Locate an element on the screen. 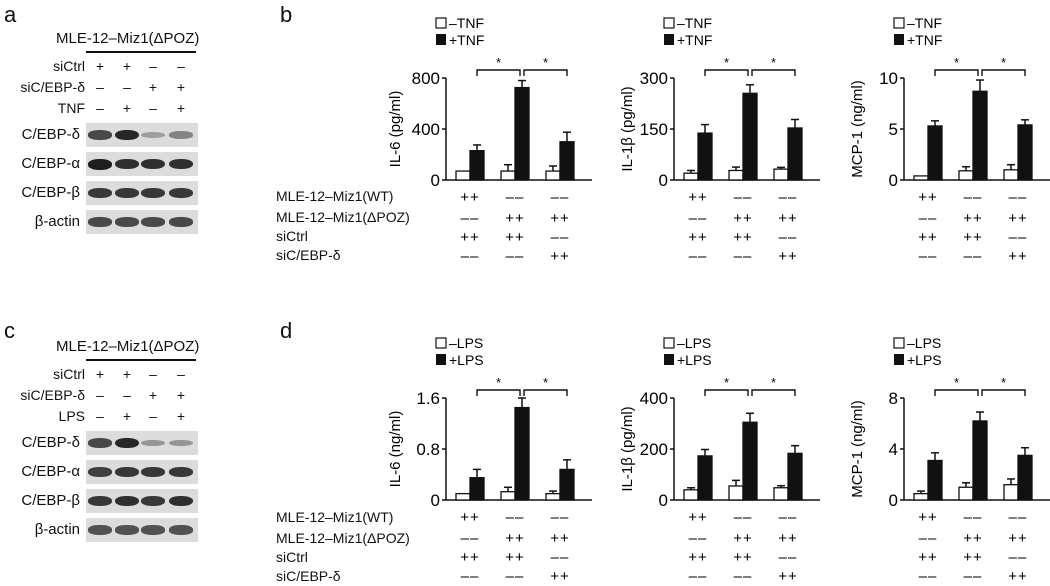  y-axis-label: IL-6 (pg/ml) is located at coordinates (395, 129).